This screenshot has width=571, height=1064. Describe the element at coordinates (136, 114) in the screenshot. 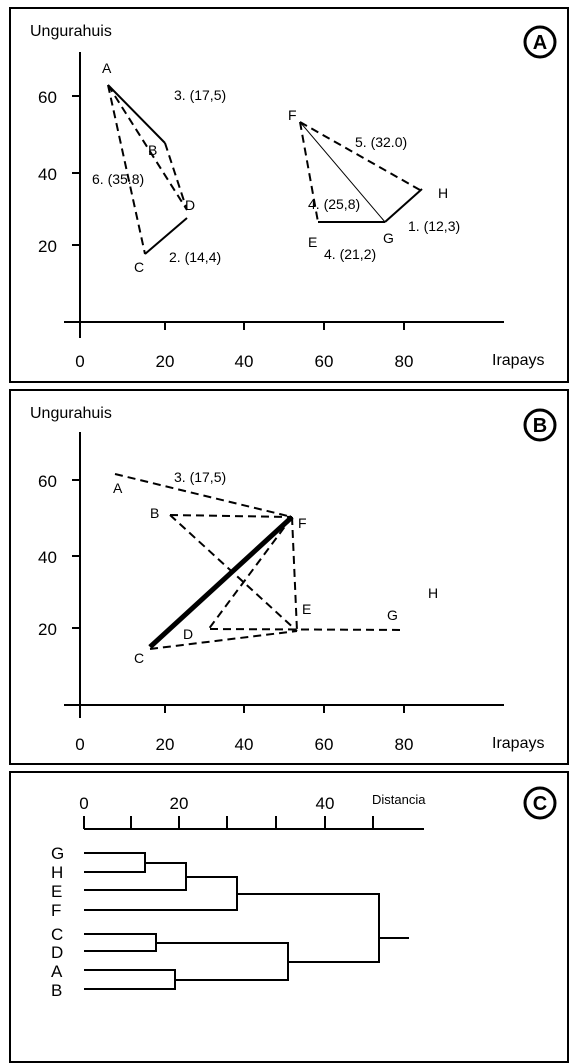

I see `edge-a-b` at that location.